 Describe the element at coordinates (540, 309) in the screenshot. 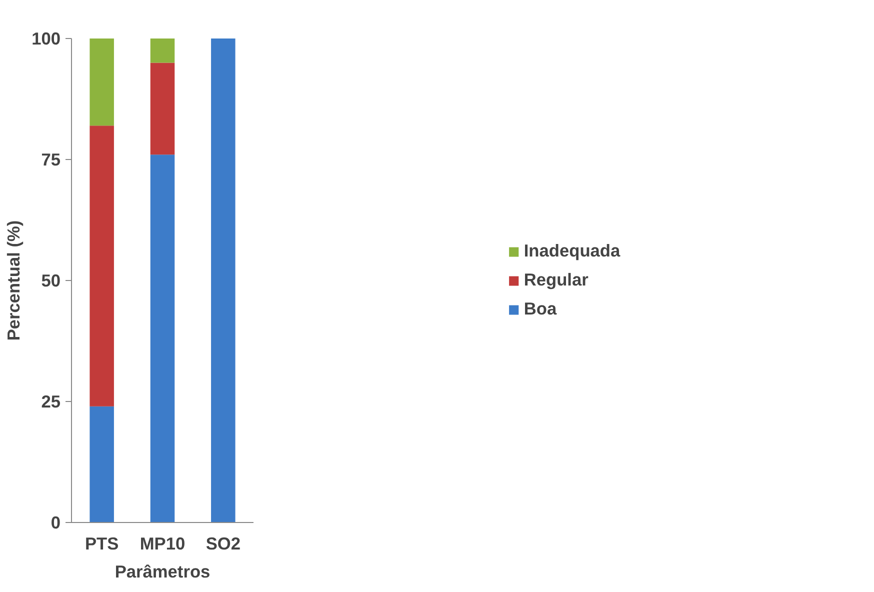

I see `legend-label: Boa` at that location.